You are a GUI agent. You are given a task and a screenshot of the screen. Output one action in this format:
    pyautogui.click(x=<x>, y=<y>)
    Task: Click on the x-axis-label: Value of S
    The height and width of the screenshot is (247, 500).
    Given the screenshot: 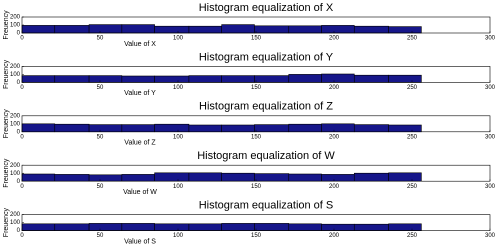 What is the action you would take?
    pyautogui.click(x=140, y=241)
    